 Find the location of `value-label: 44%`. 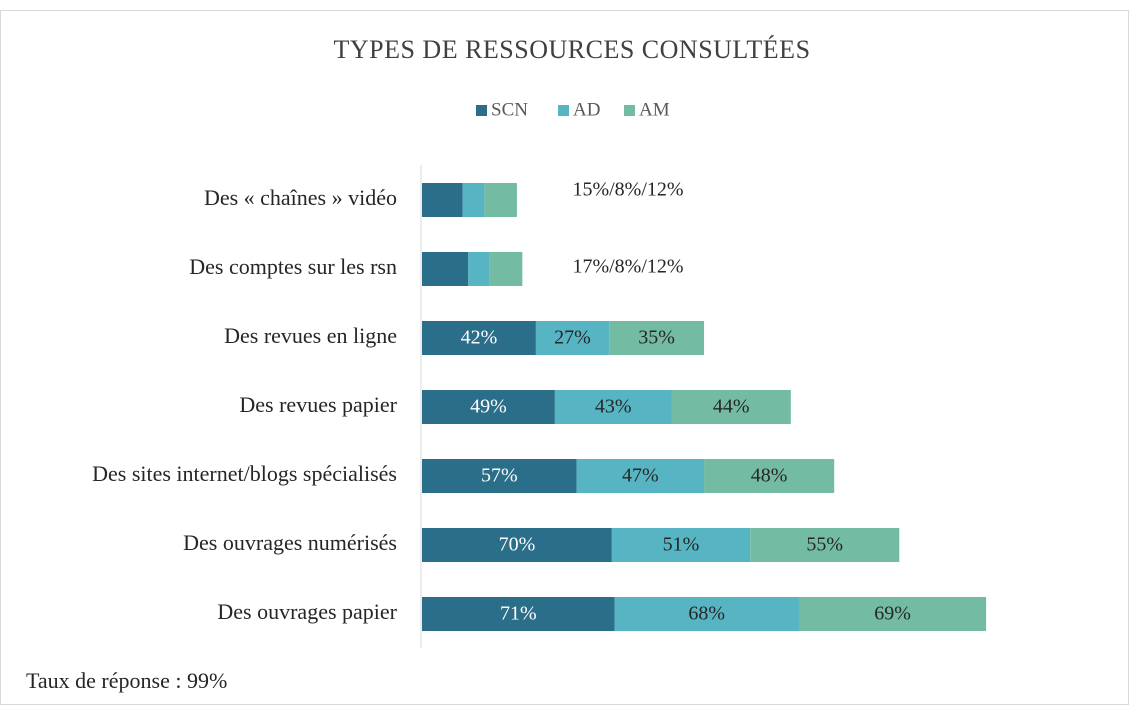

value-label: 44% is located at coordinates (731, 407).